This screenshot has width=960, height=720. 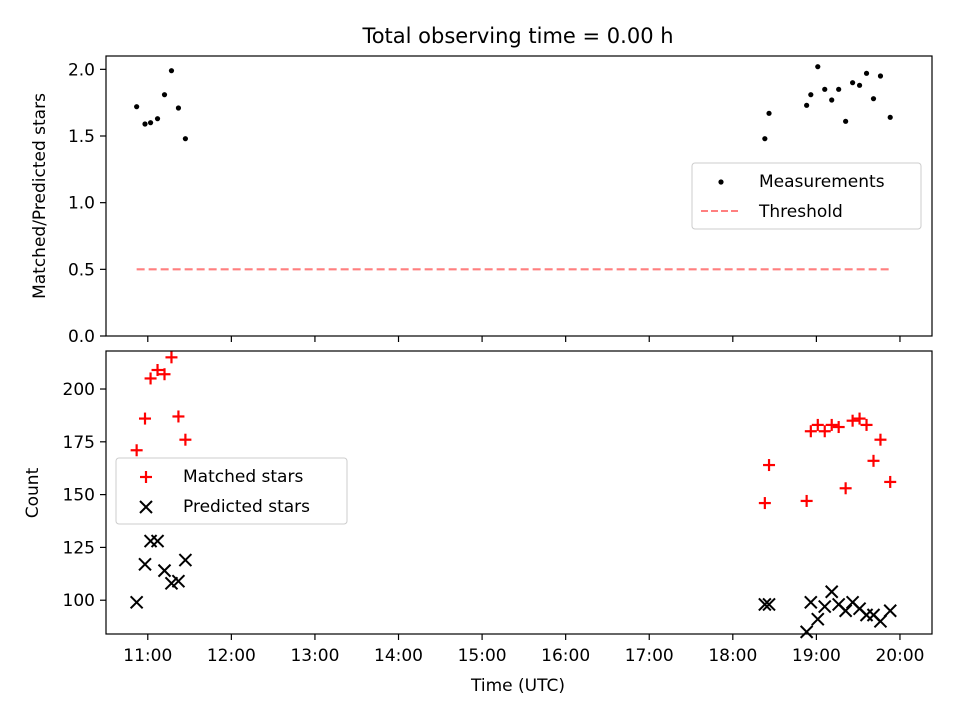 What do you see at coordinates (79, 548) in the screenshot?
I see `bottom-y-tick-label: 125` at bounding box center [79, 548].